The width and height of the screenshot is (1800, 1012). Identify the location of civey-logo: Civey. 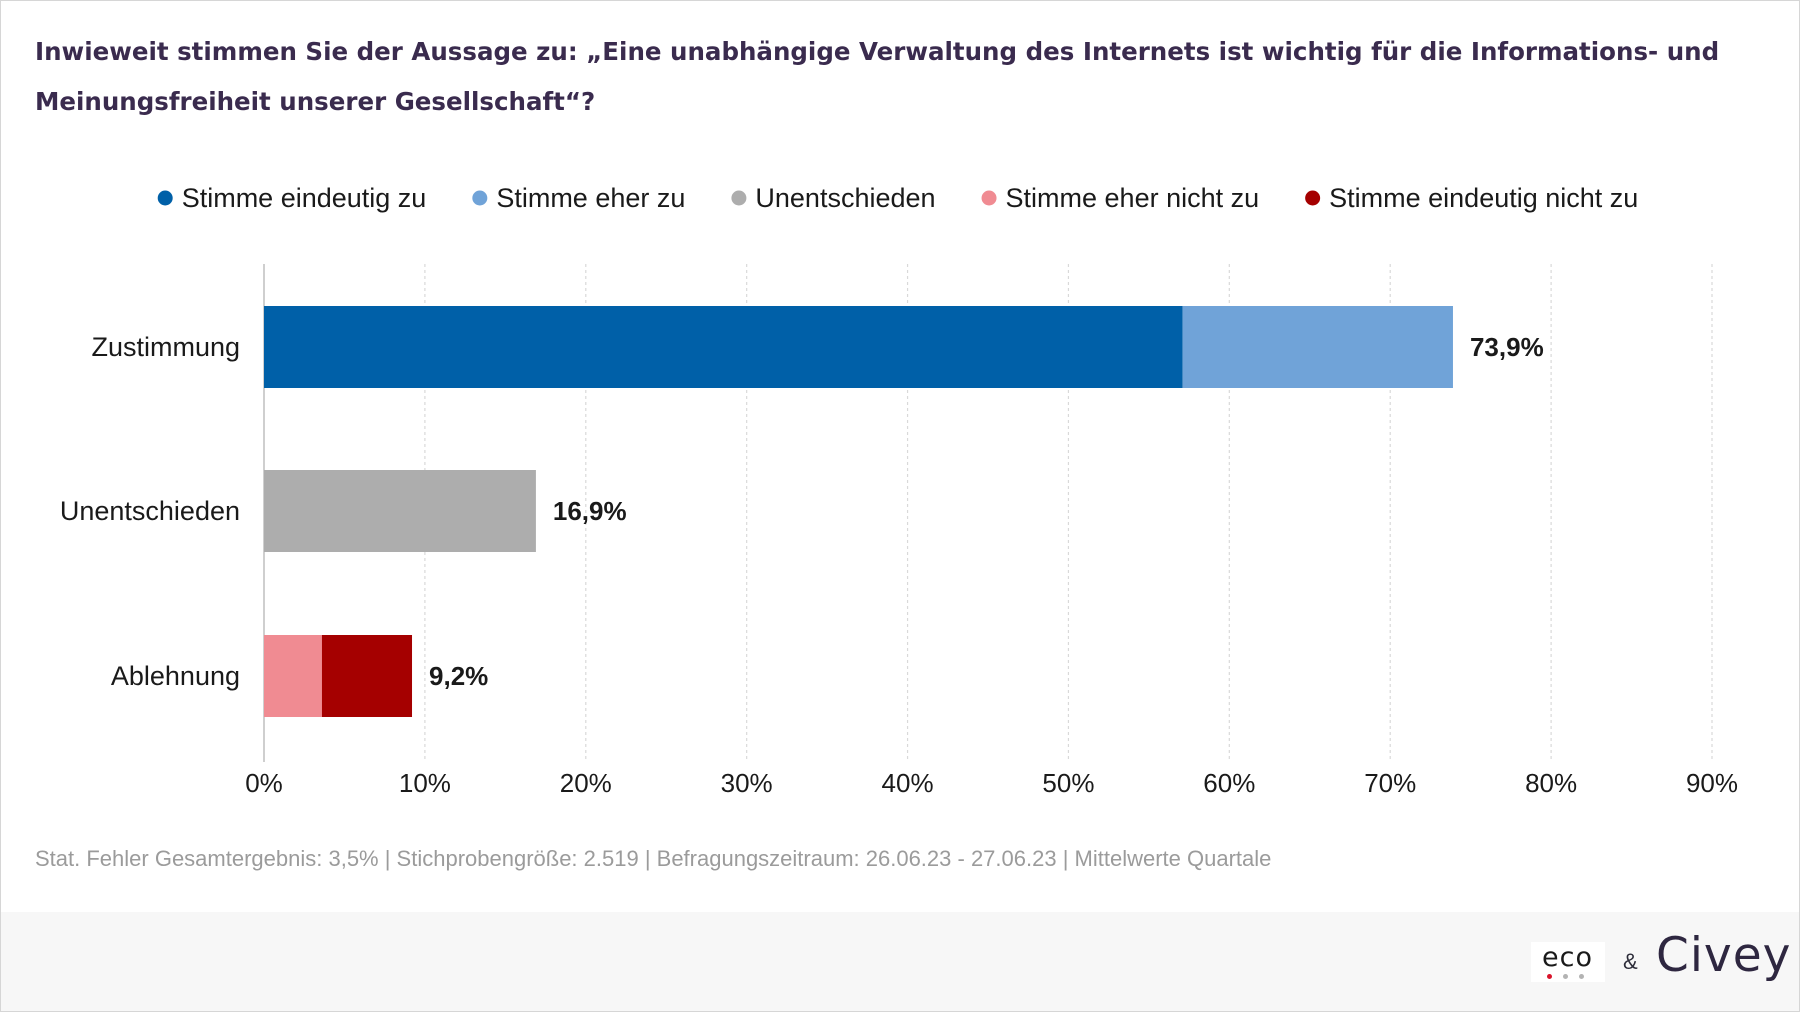
(1724, 955).